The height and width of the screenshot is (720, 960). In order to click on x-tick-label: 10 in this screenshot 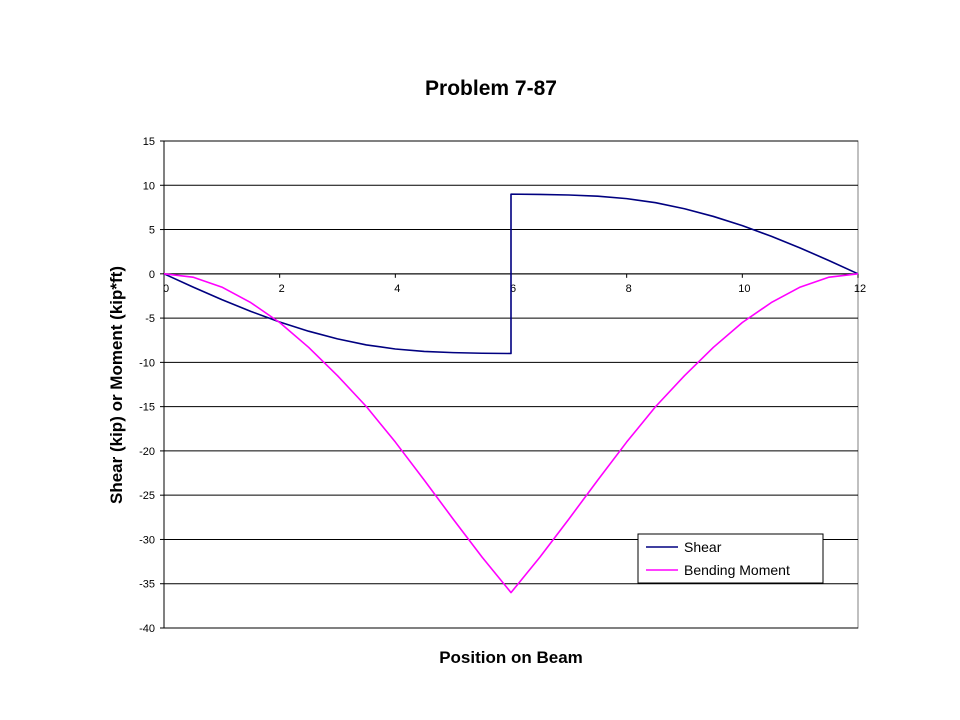, I will do `click(744, 289)`.